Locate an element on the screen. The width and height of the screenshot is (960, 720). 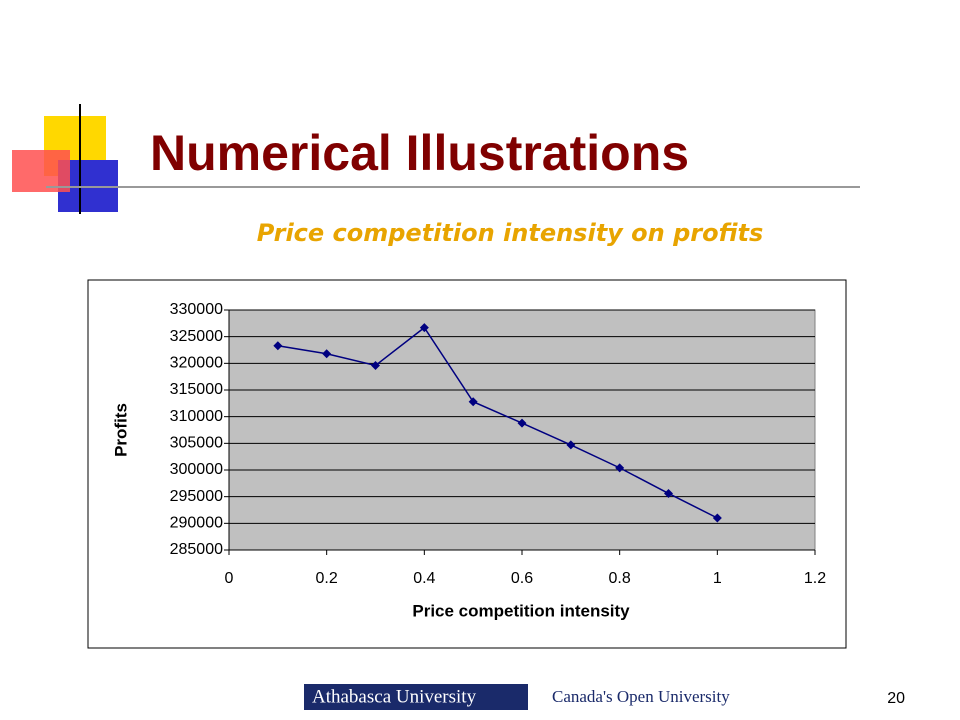
y-tick-label: 320000 is located at coordinates (196, 363).